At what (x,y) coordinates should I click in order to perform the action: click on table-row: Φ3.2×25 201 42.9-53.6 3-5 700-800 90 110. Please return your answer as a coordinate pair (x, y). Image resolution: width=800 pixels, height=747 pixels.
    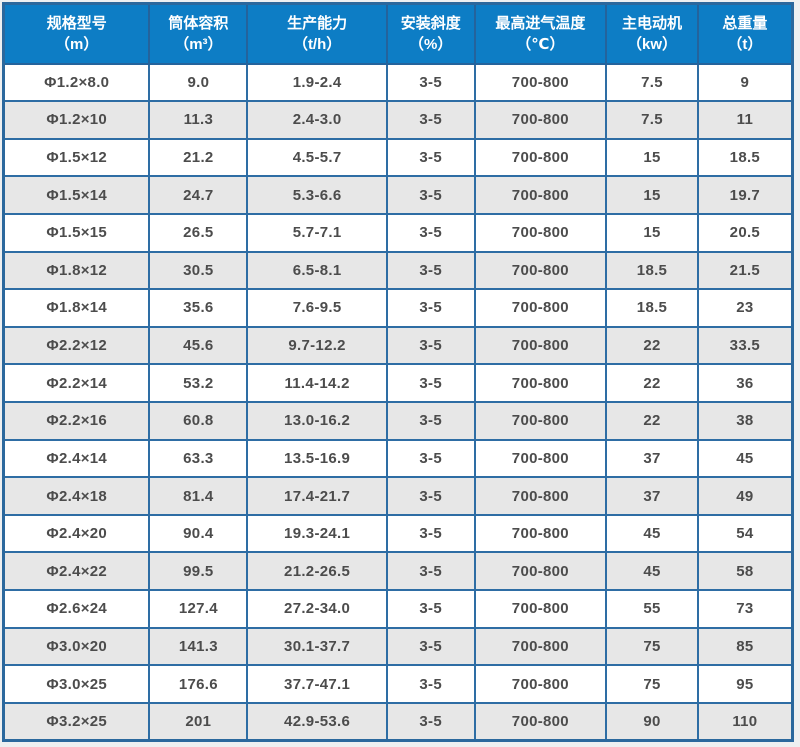
    Looking at the image, I should click on (398, 721).